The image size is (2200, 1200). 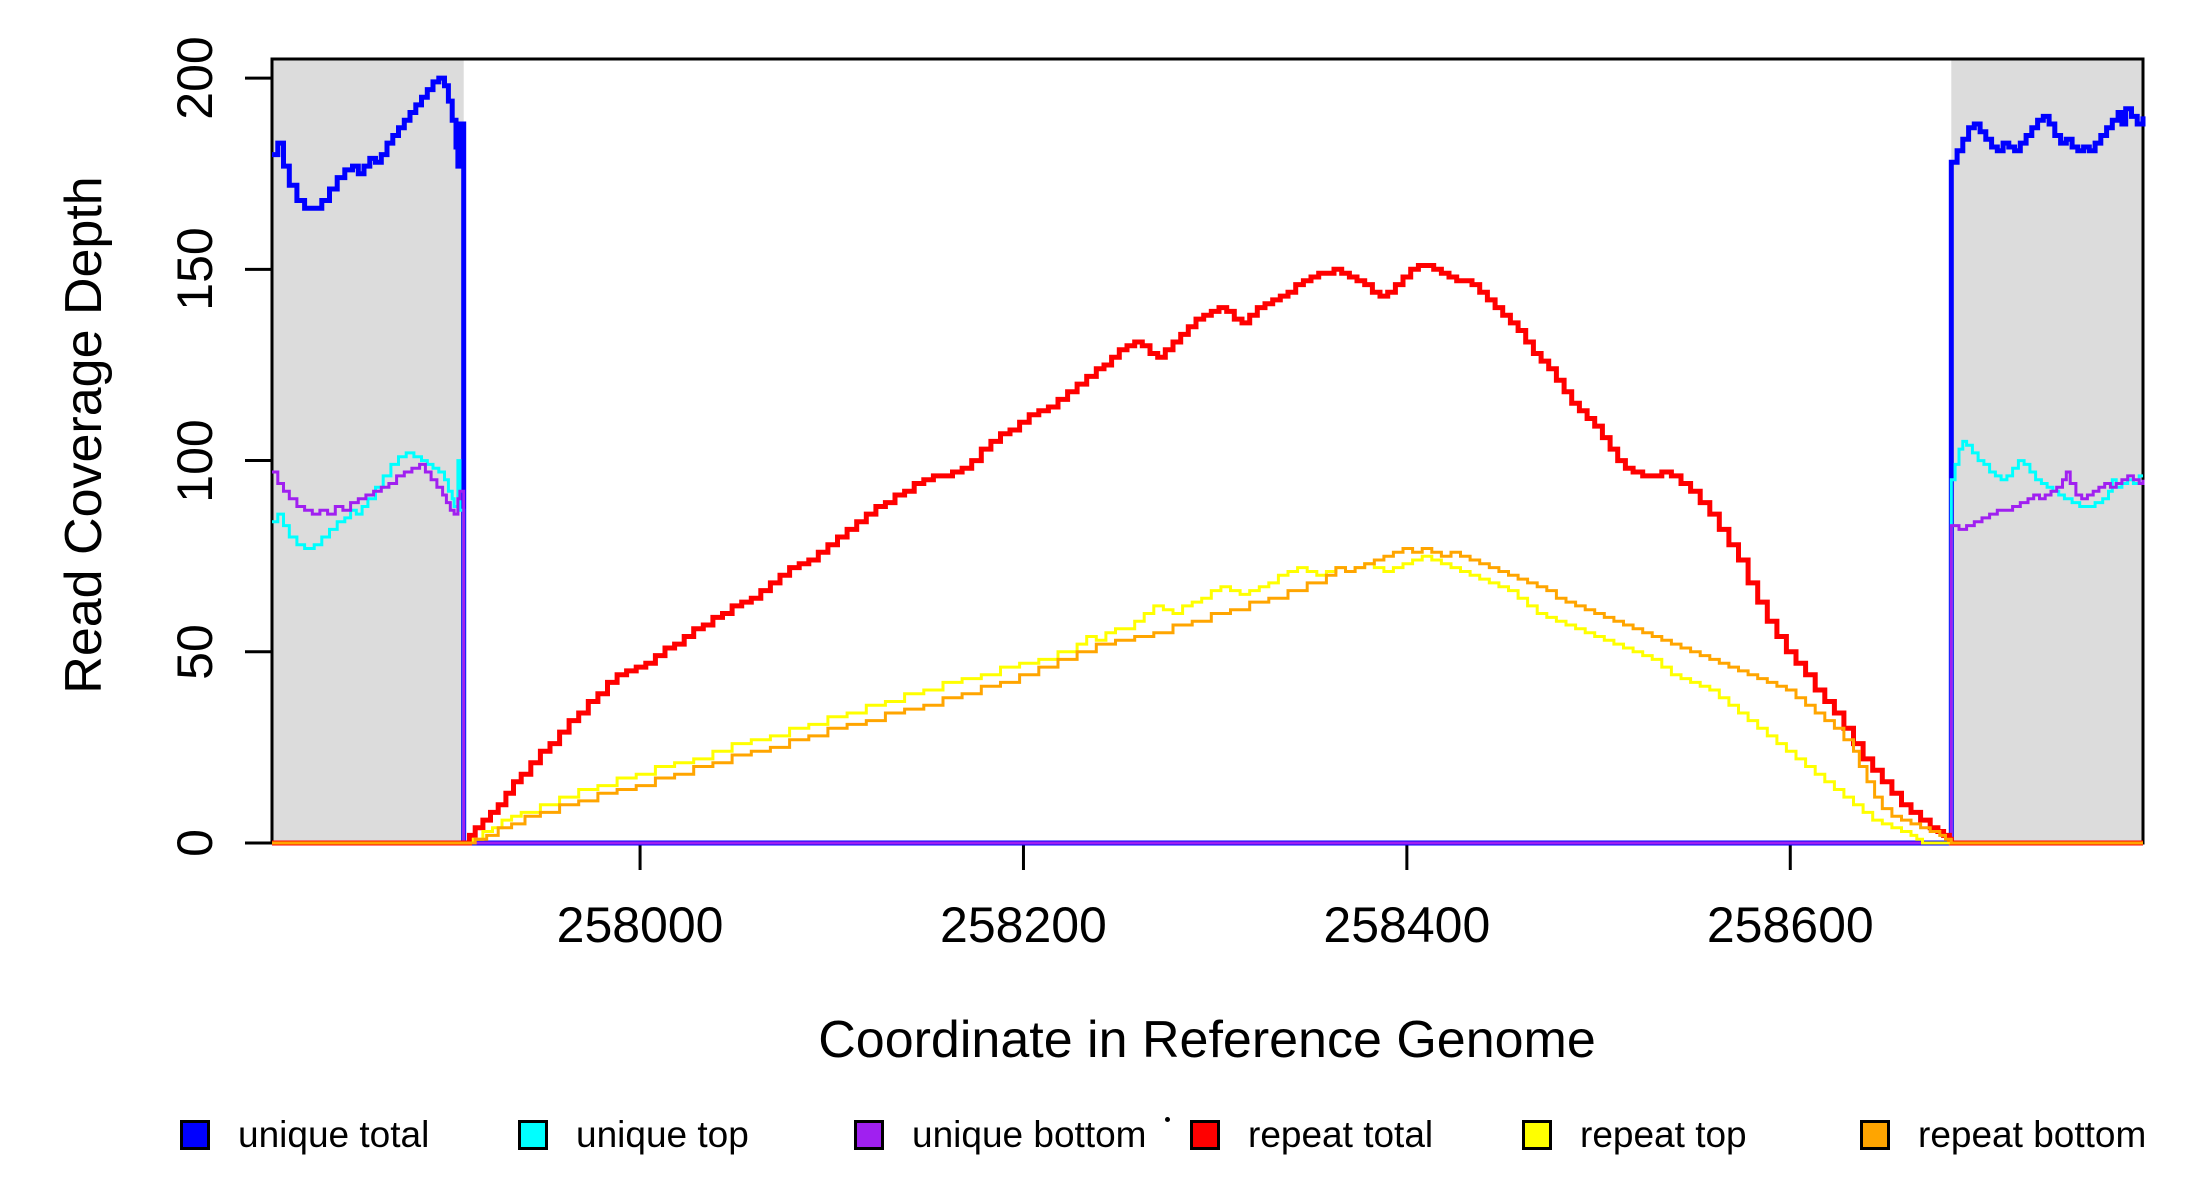 I want to click on legend-label: repeat top, so click(x=1663, y=1134).